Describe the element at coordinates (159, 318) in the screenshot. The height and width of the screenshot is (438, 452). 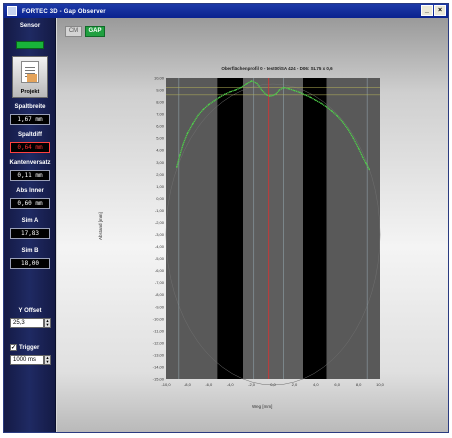
I see `y-tick-label: -10,00` at that location.